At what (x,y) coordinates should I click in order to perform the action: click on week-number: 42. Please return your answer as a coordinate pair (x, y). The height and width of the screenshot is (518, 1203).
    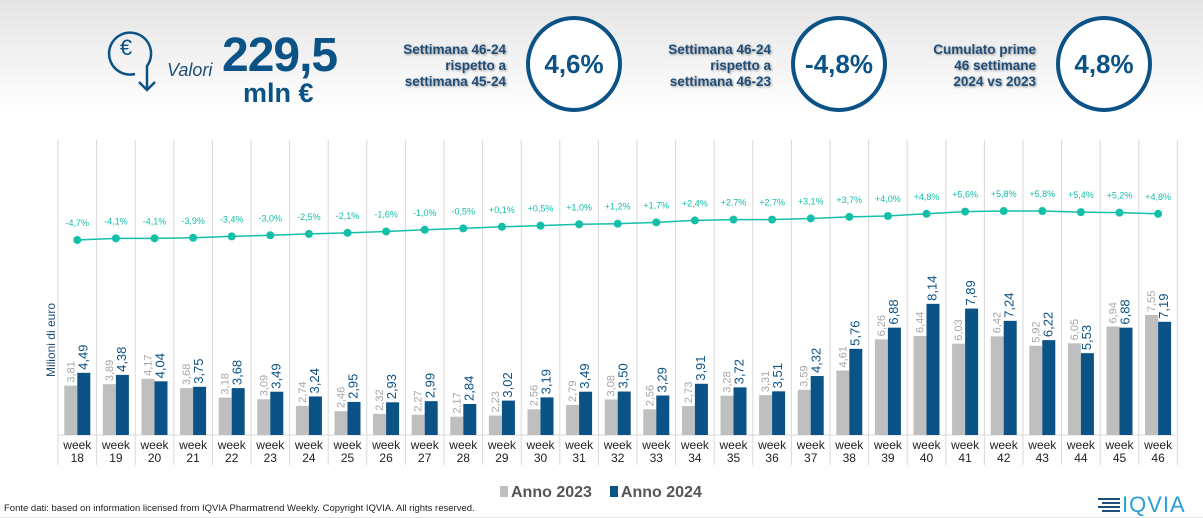
    Looking at the image, I should click on (1004, 458).